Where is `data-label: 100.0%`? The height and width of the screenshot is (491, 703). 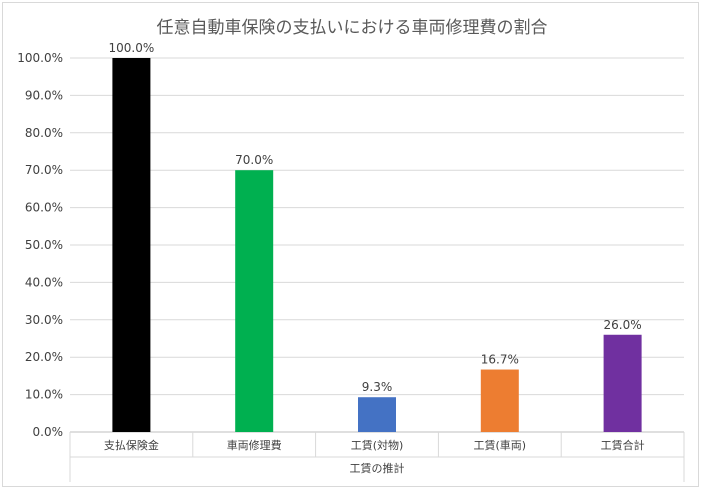 data-label: 100.0% is located at coordinates (132, 48).